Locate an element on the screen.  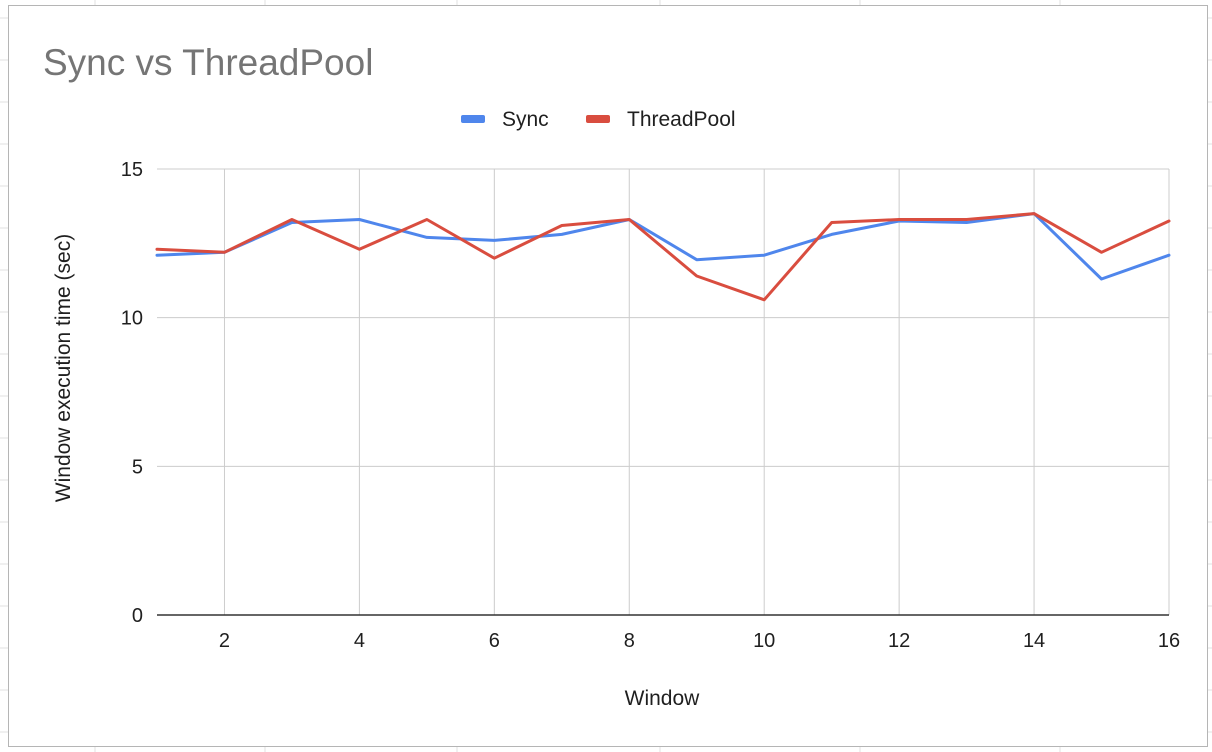
x-tick-label: 10 is located at coordinates (764, 641).